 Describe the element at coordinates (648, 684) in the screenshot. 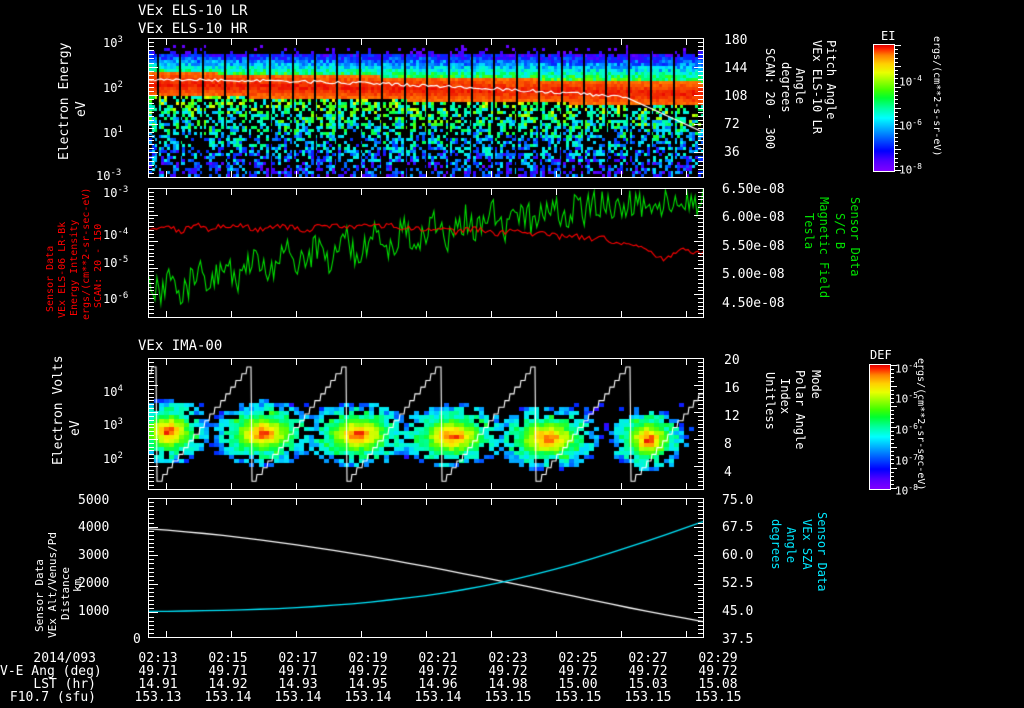

I see `time-table-cell: 15.03` at that location.